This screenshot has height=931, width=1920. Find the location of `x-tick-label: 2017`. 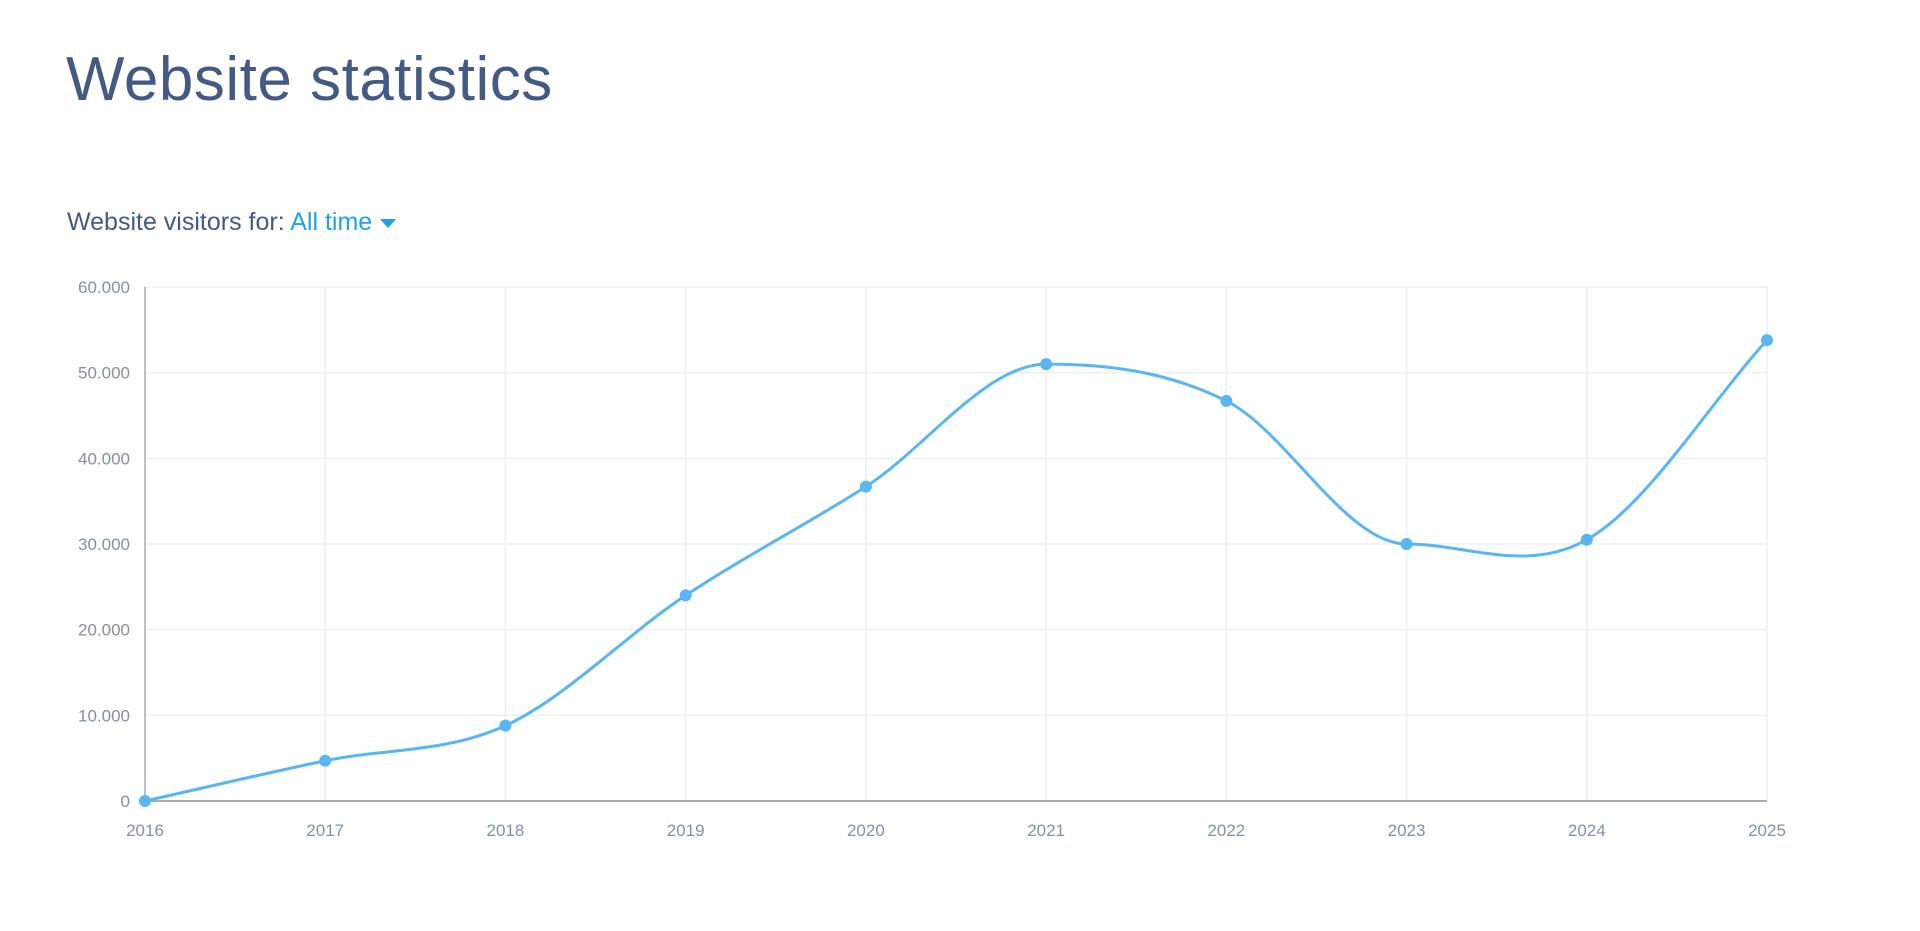

x-tick-label: 2017 is located at coordinates (325, 830).